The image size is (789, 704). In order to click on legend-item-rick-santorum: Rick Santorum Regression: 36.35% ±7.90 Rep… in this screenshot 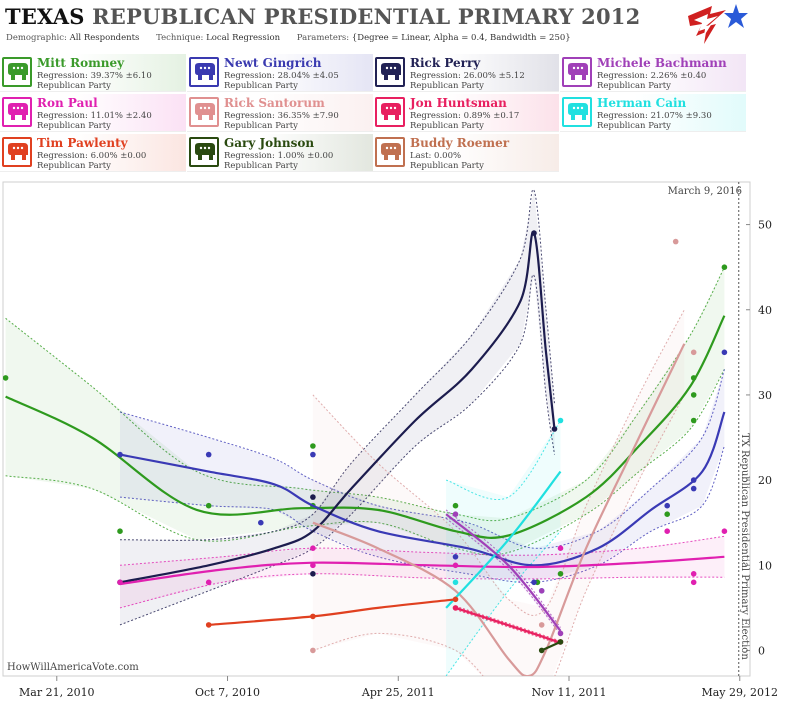, I will do `click(280, 113)`.